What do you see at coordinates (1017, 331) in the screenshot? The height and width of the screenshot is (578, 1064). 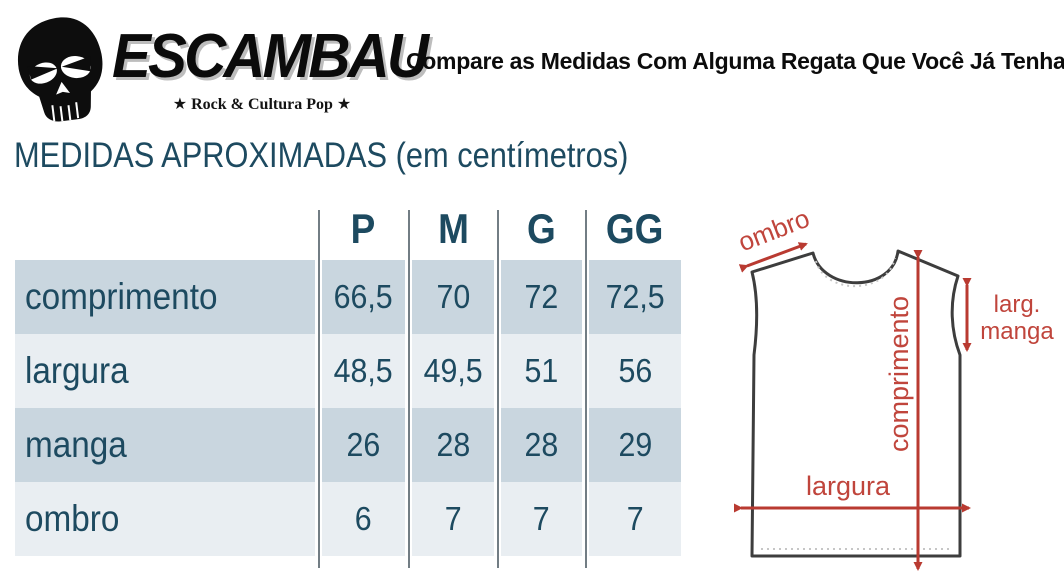 I see `sleeve-width-label-line2: manga` at bounding box center [1017, 331].